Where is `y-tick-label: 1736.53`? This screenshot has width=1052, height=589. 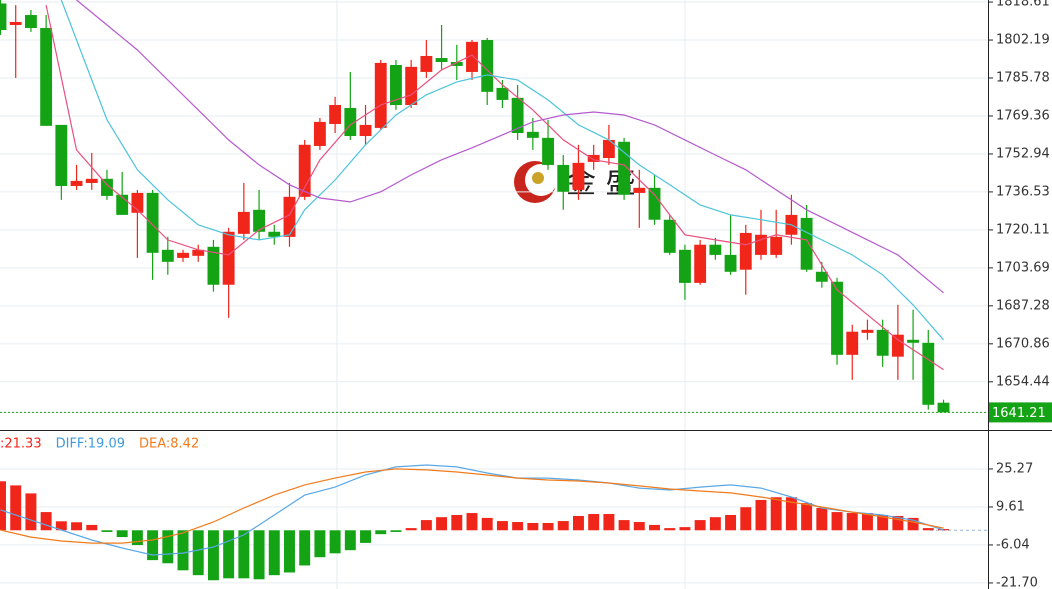 y-tick-label: 1736.53 is located at coordinates (1023, 191).